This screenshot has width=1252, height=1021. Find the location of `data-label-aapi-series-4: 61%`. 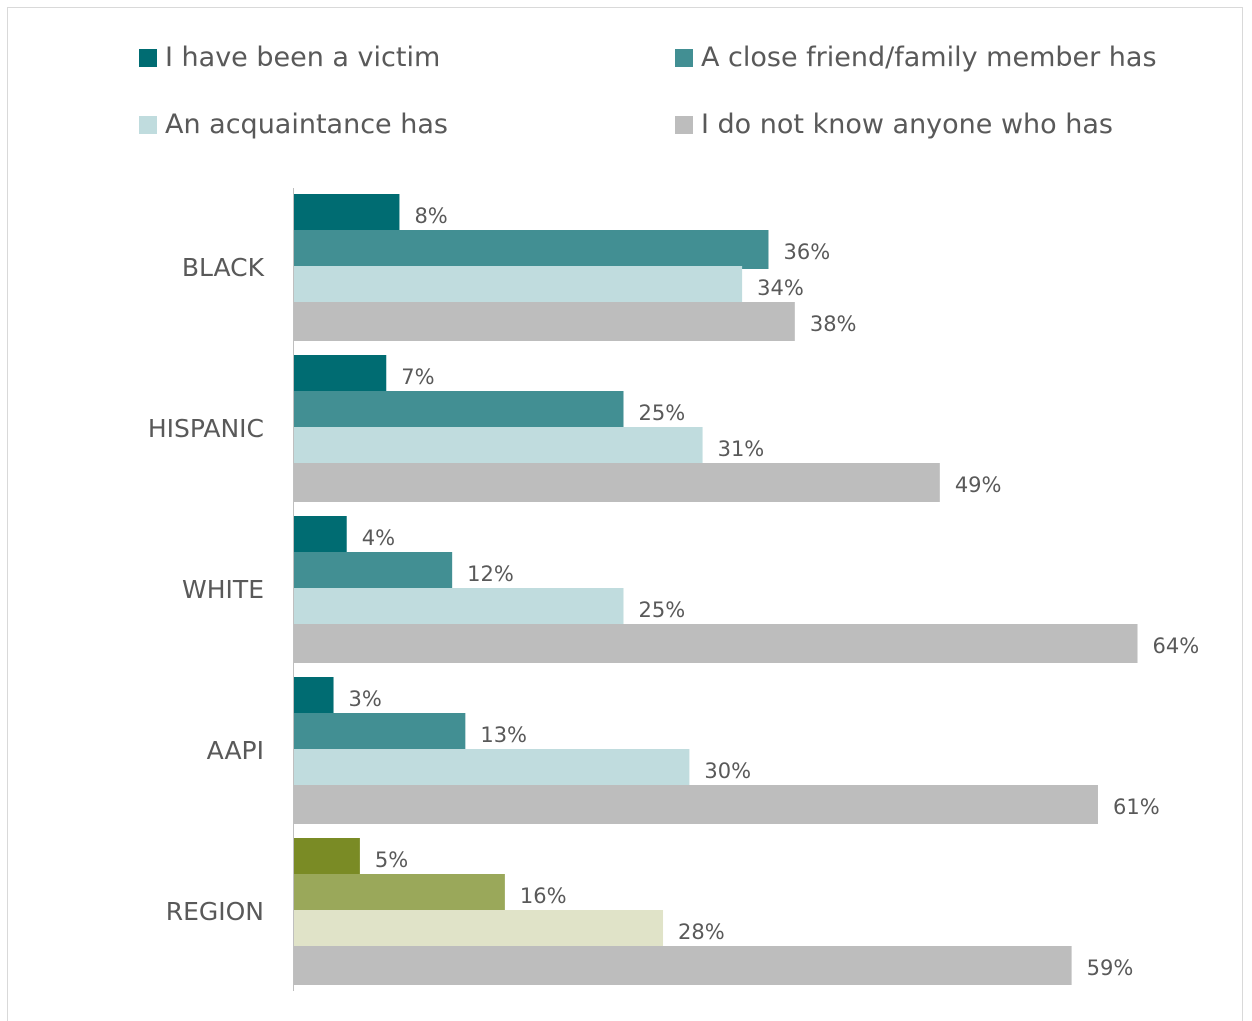

data-label-aapi-series-4: 61% is located at coordinates (1136, 807).